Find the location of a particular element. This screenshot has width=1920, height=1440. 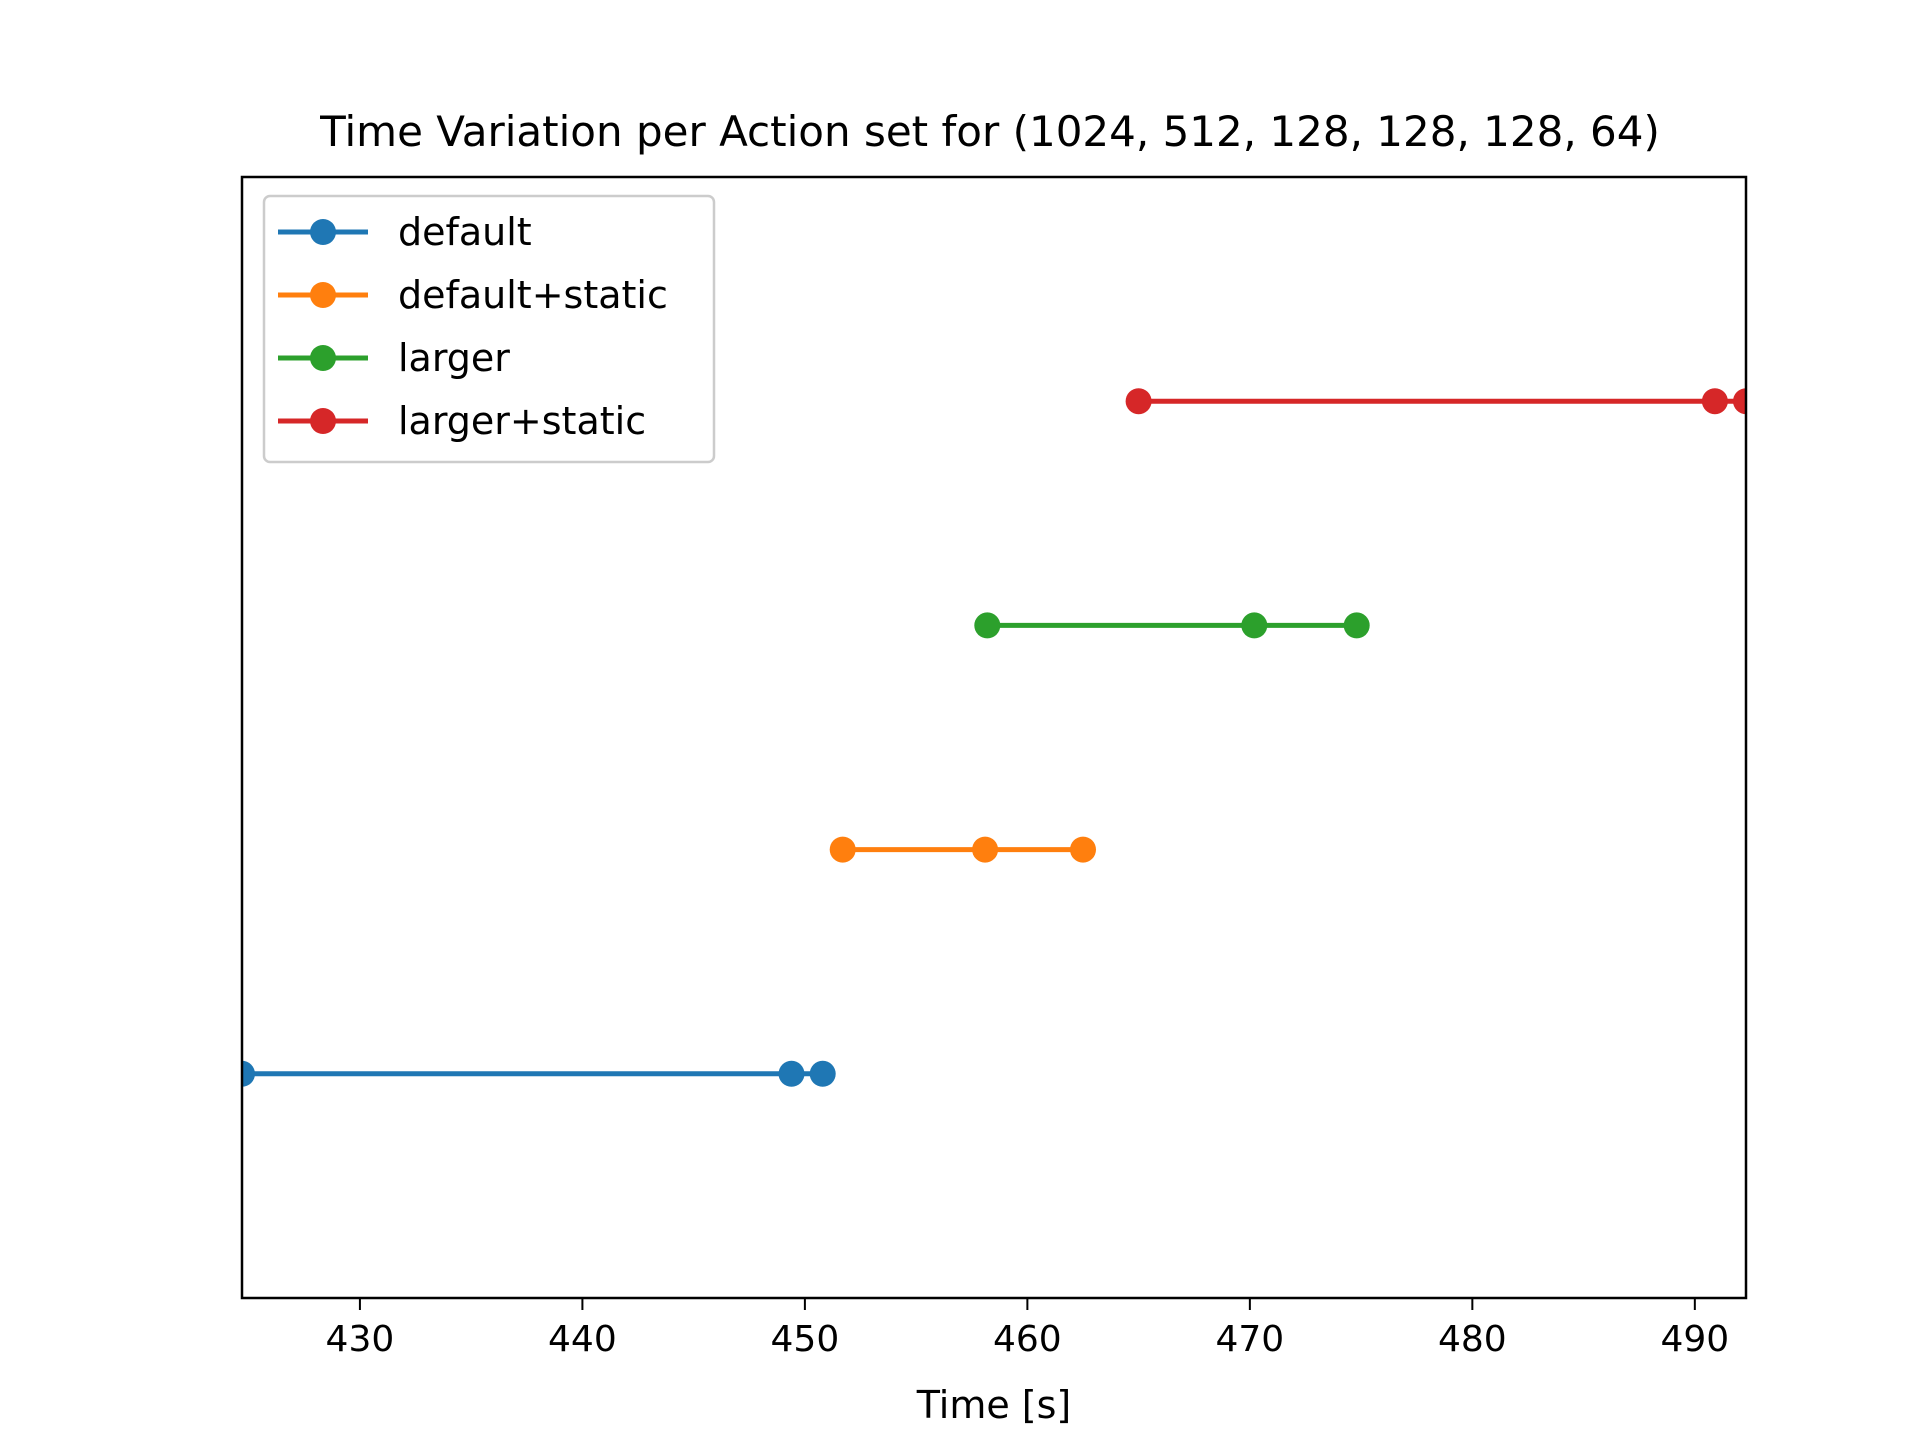

x-axis-label: Time [s] is located at coordinates (994, 1405).